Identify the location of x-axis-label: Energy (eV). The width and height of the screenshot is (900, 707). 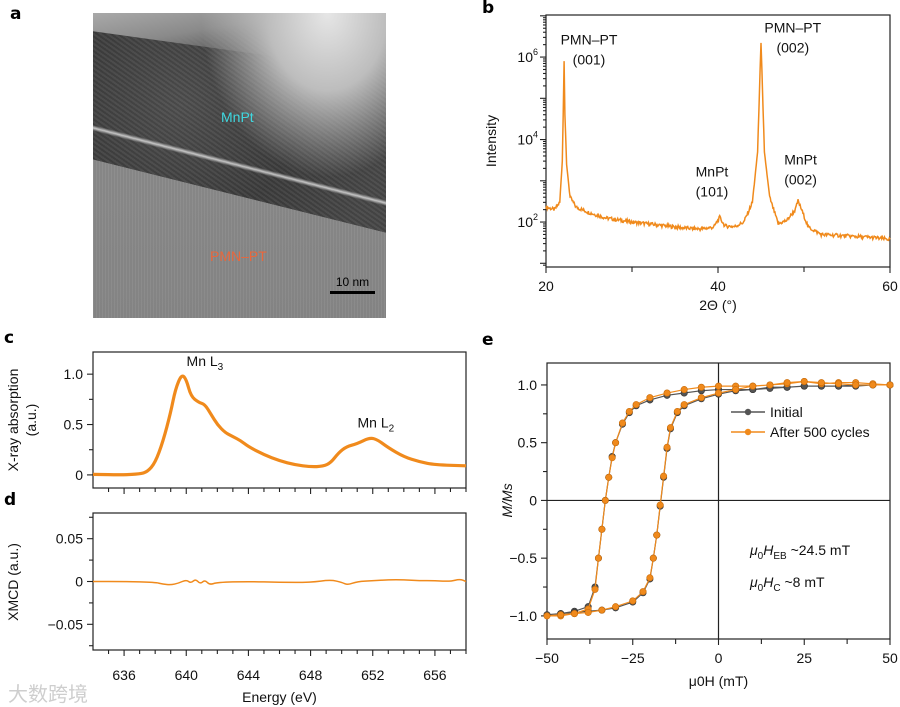
(279, 697).